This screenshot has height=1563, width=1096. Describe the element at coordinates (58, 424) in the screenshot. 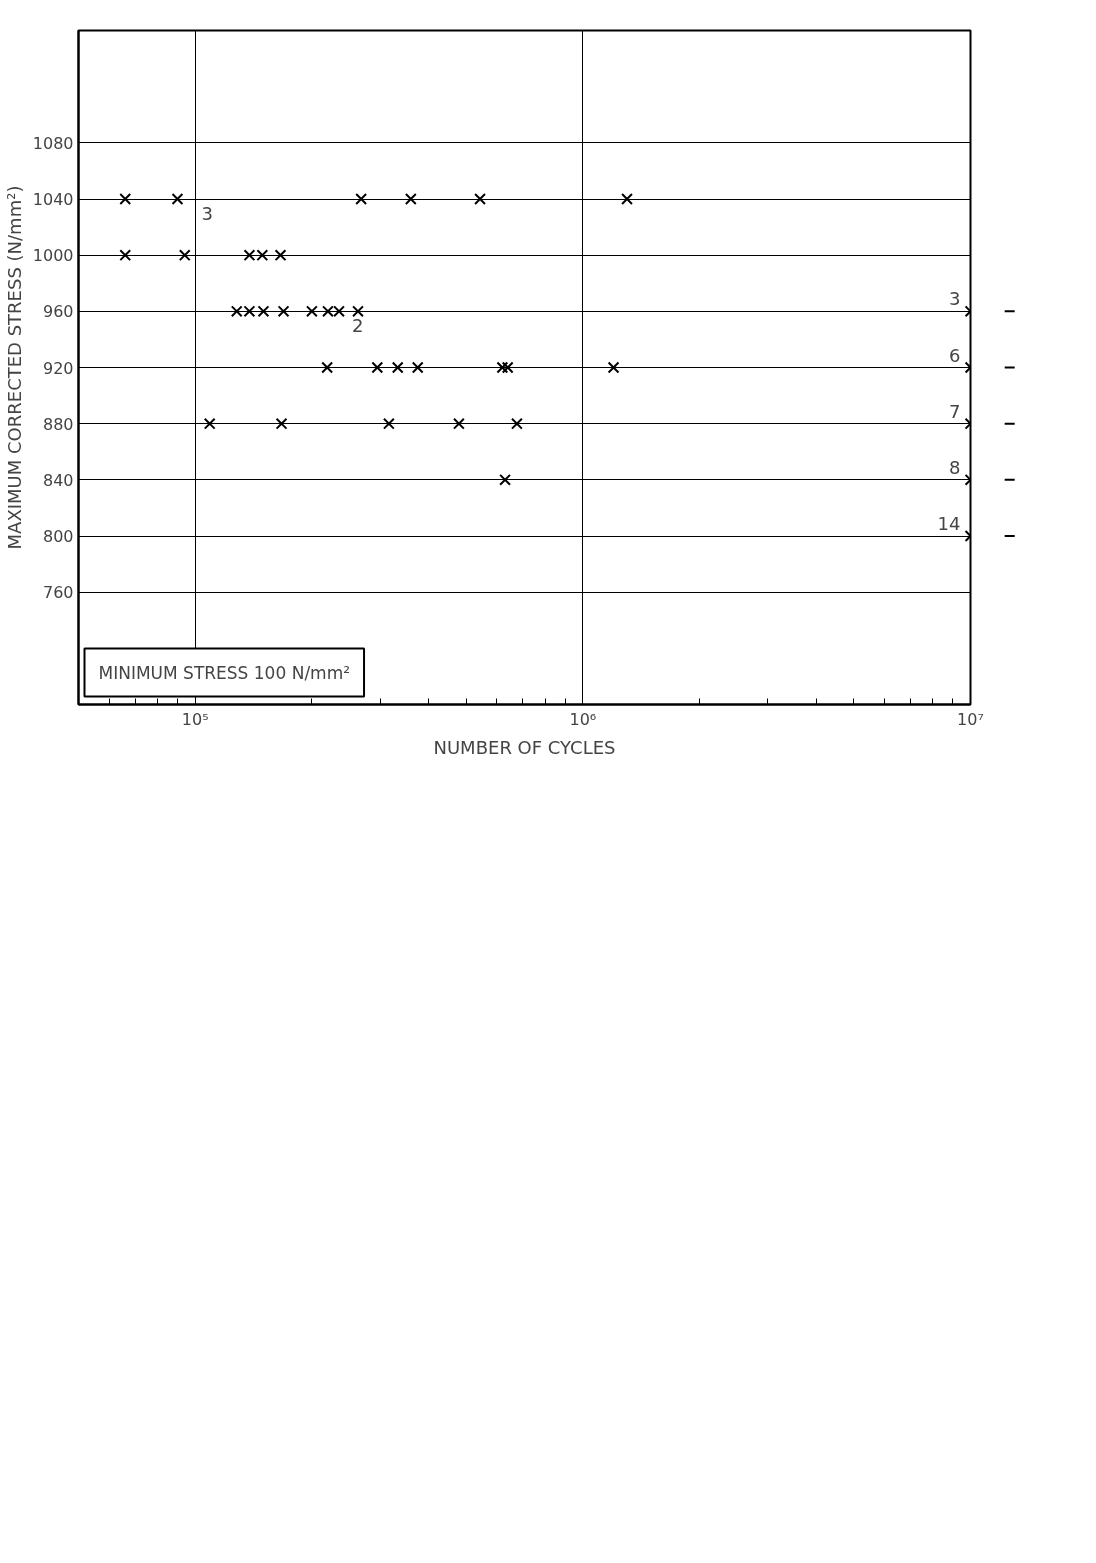

I see `y-tick-label: 880` at that location.